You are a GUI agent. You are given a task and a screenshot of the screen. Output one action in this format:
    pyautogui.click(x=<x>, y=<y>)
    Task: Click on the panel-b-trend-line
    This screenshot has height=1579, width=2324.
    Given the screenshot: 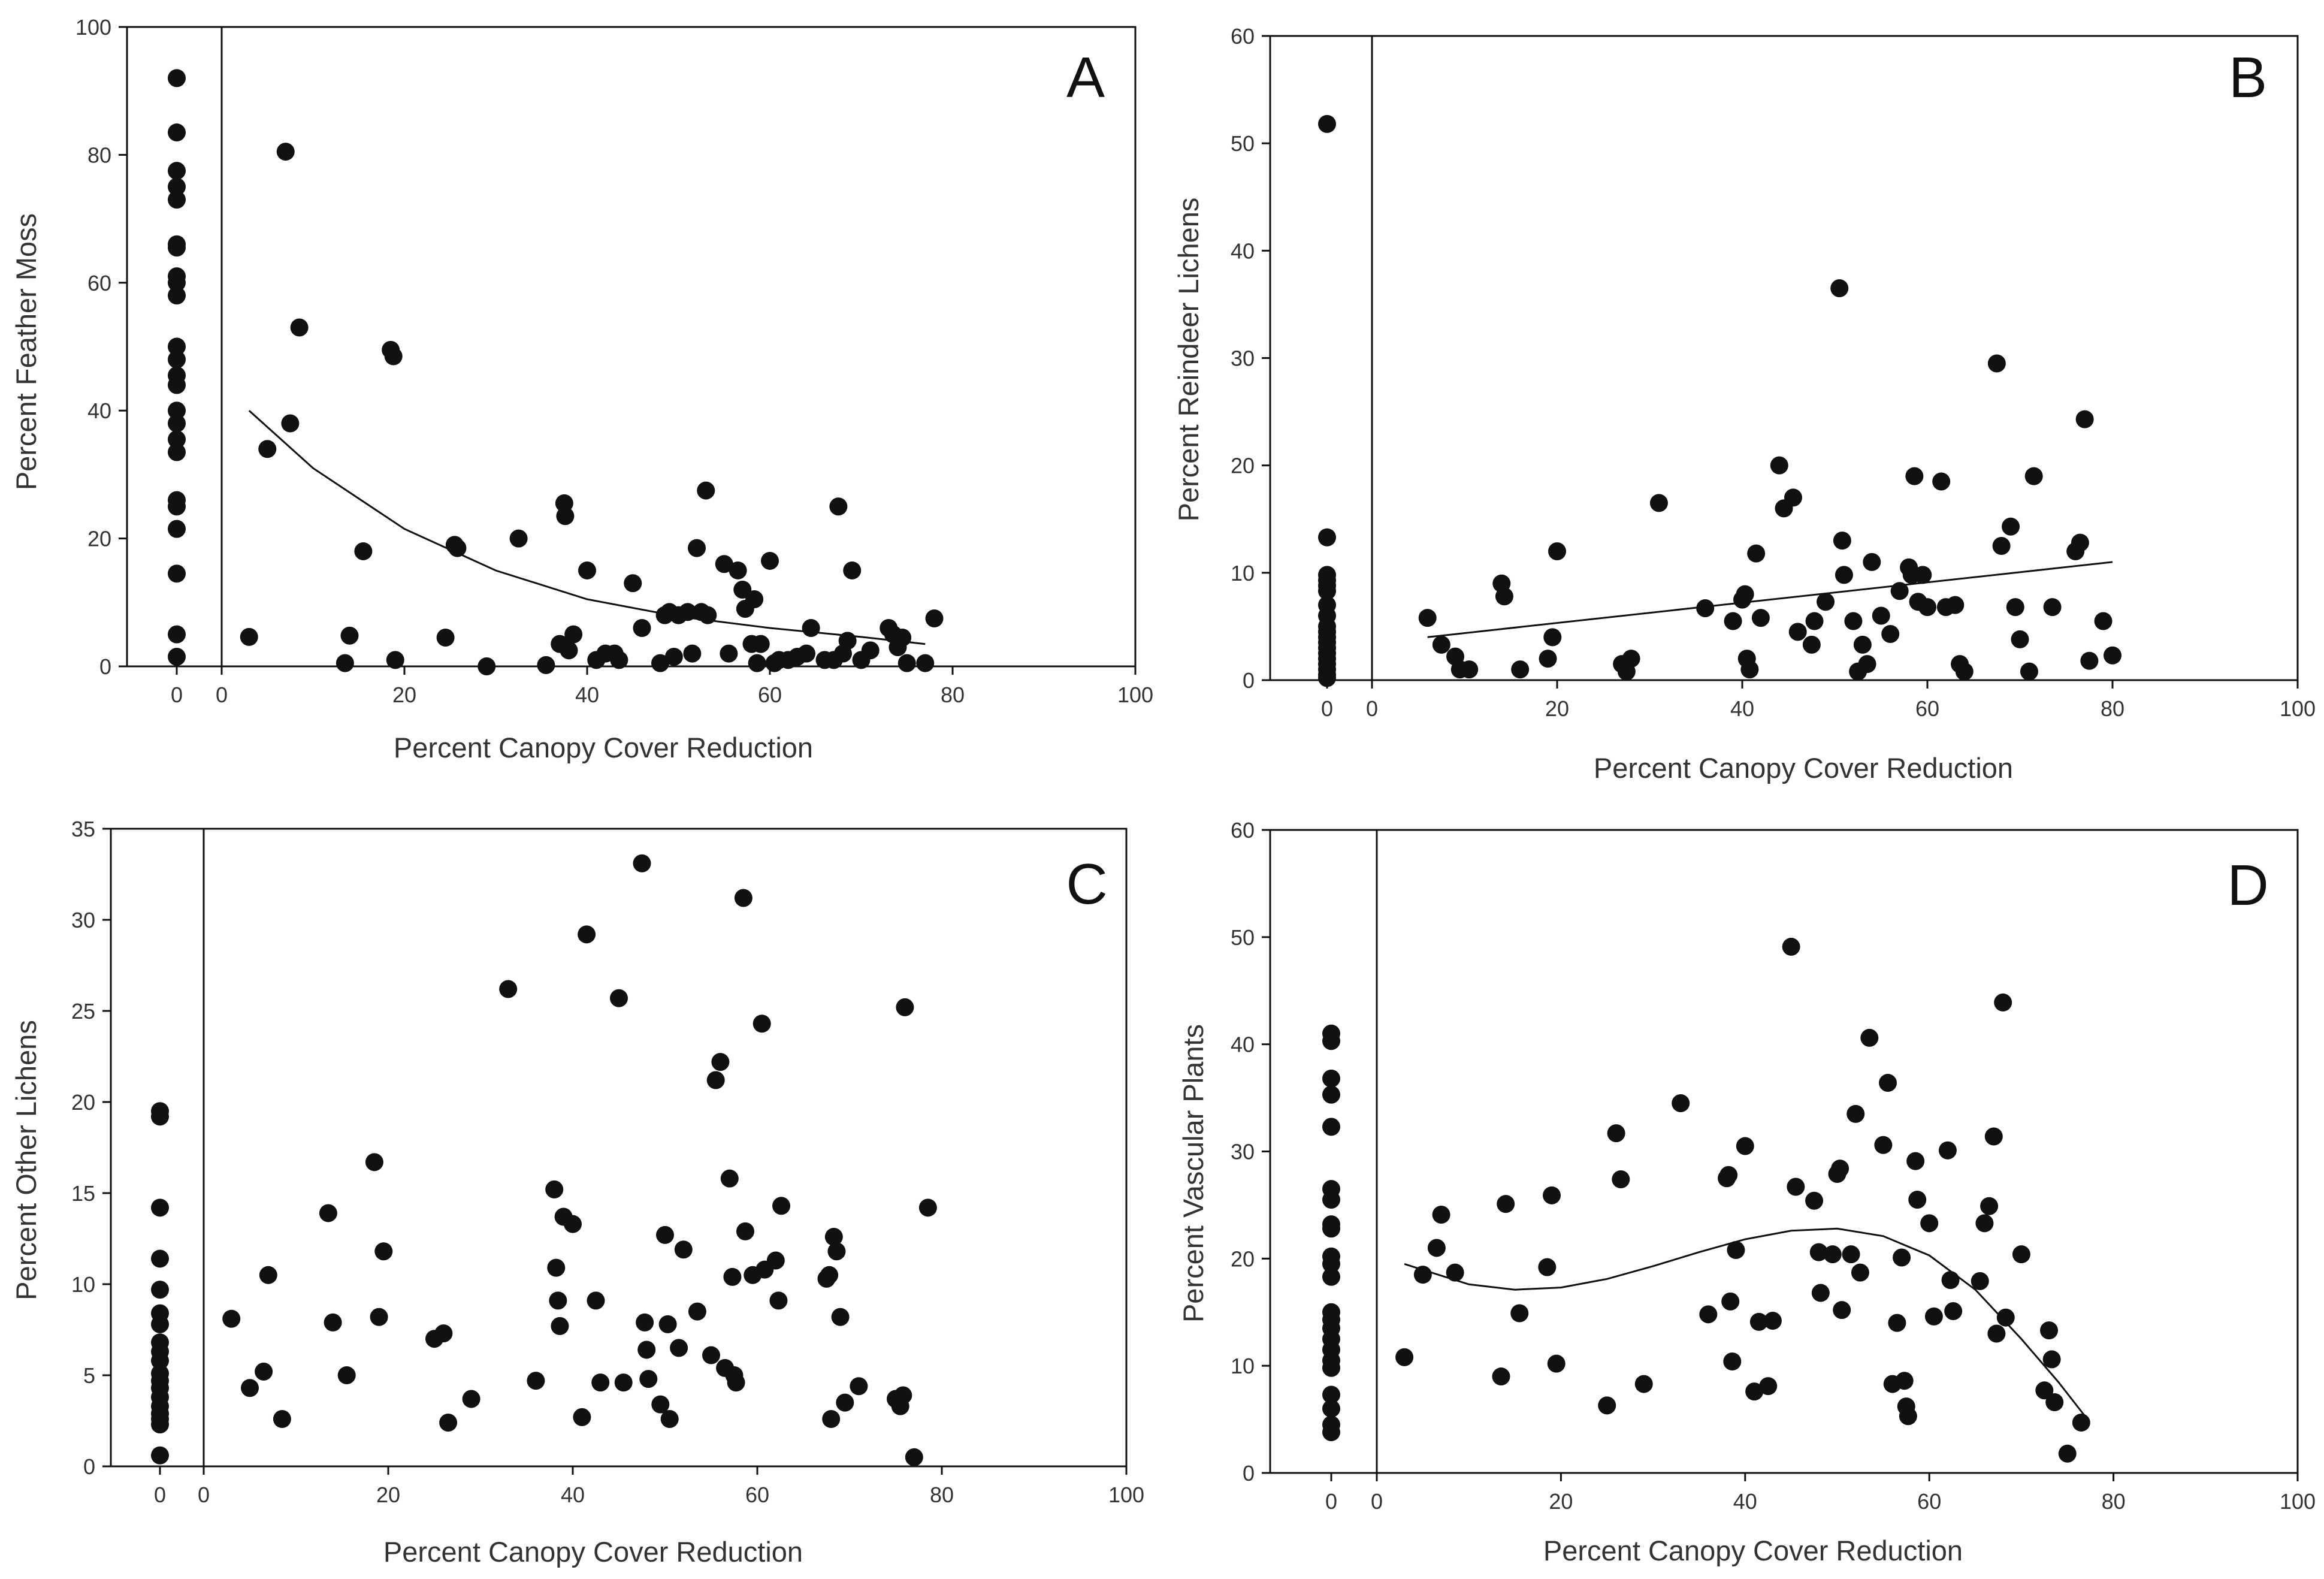 What is the action you would take?
    pyautogui.click(x=1770, y=599)
    